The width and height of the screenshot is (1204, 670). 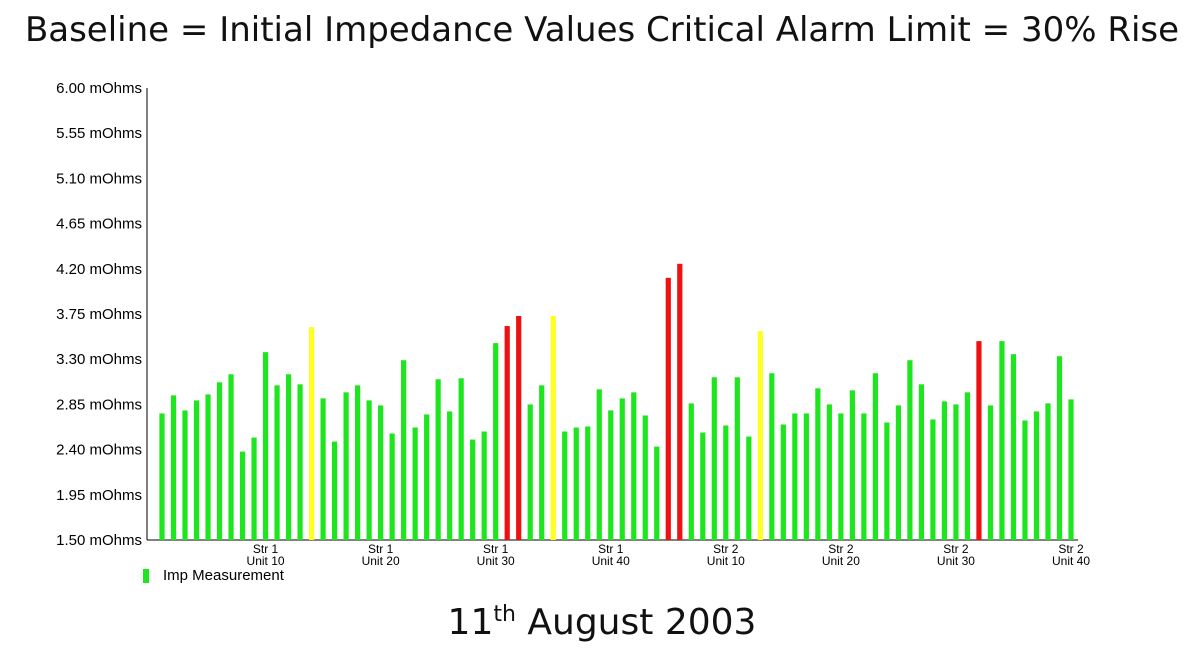 I want to click on legend-swatch, so click(x=146, y=575).